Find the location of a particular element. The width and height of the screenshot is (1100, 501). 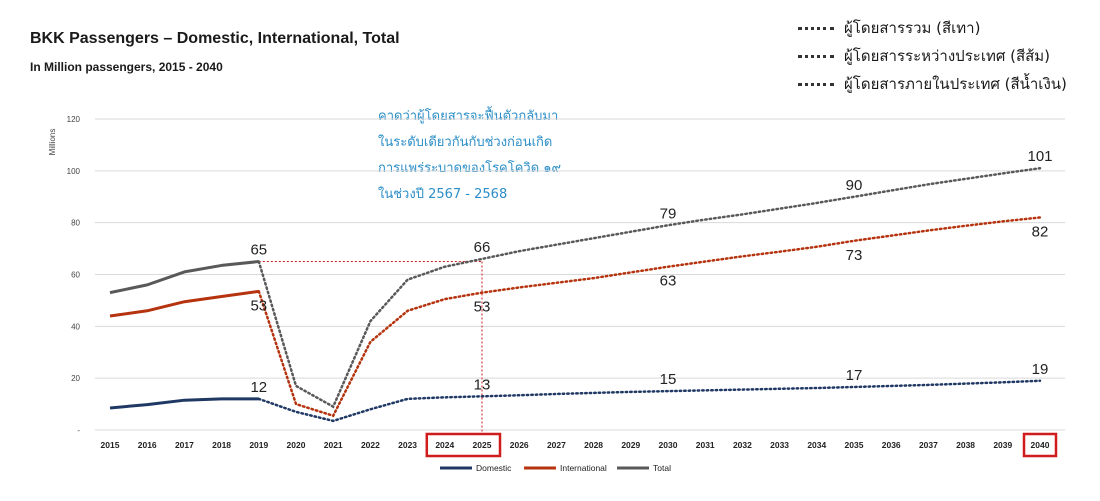

annotation-line: การแพร่ระบาดของโรคโควิด ๑๙ is located at coordinates (470, 168).